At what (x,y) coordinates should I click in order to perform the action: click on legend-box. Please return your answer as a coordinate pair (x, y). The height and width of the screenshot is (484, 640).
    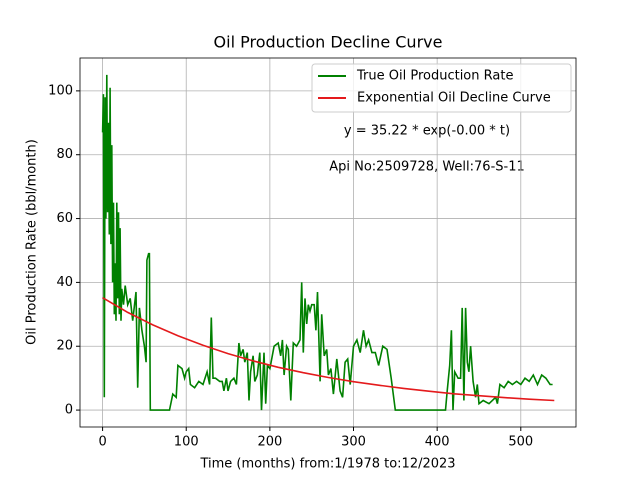
    Looking at the image, I should click on (441, 88).